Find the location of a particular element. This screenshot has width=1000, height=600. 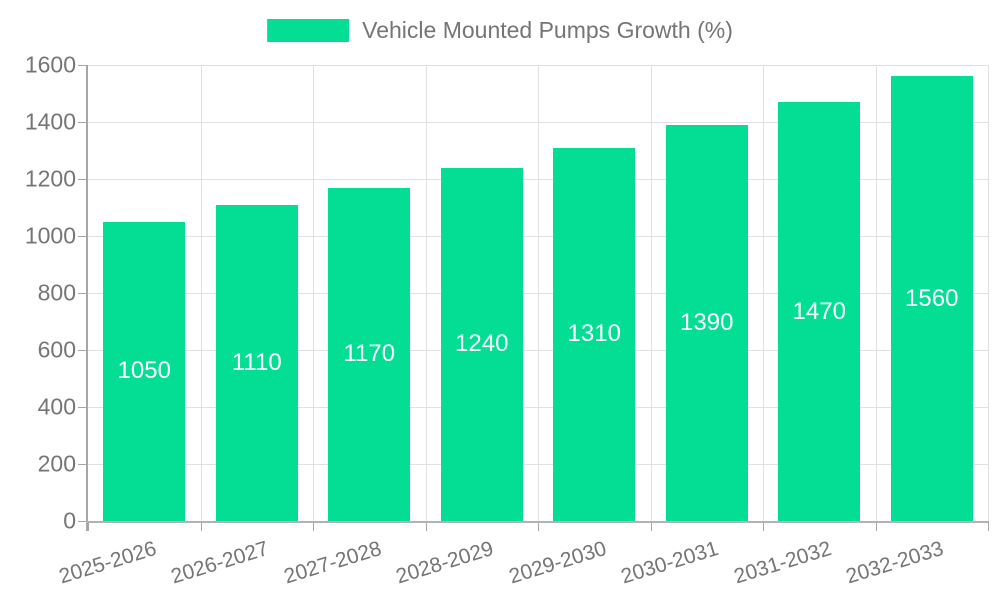

x-axis-tick-label: 2032-2033 is located at coordinates (895, 563).